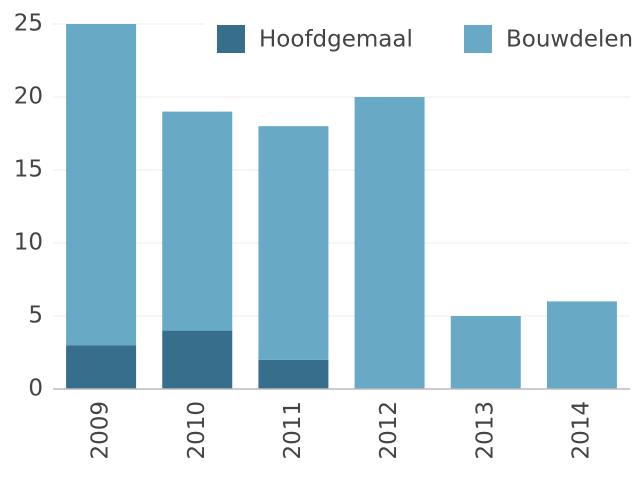  What do you see at coordinates (35, 389) in the screenshot?
I see `y-tick-label: 0` at bounding box center [35, 389].